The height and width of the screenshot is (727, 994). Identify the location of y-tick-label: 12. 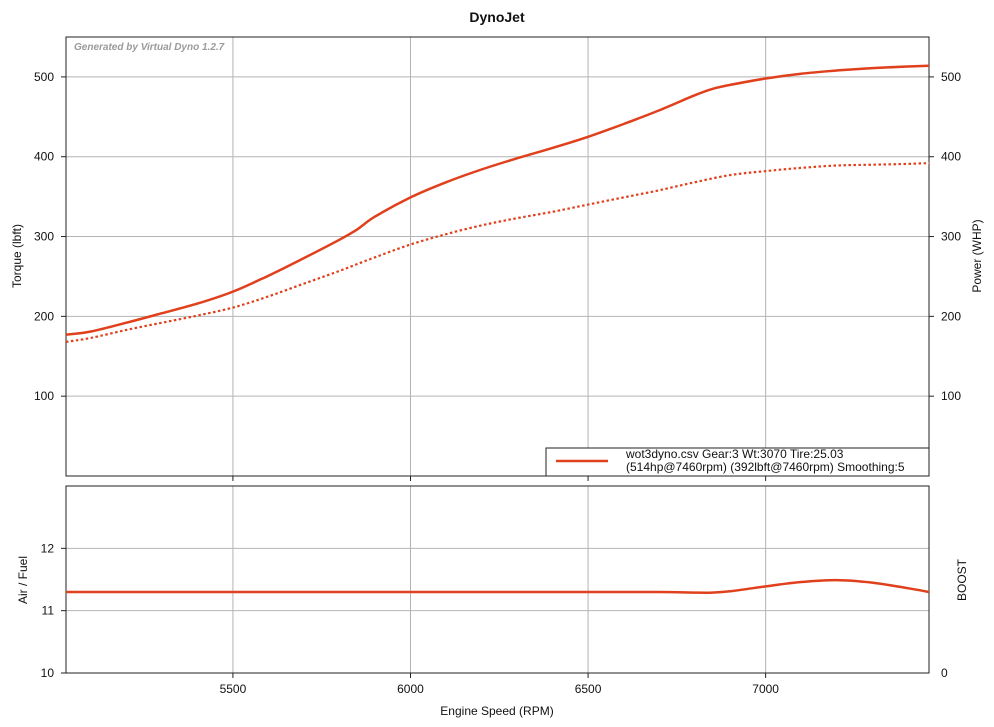
(48, 548).